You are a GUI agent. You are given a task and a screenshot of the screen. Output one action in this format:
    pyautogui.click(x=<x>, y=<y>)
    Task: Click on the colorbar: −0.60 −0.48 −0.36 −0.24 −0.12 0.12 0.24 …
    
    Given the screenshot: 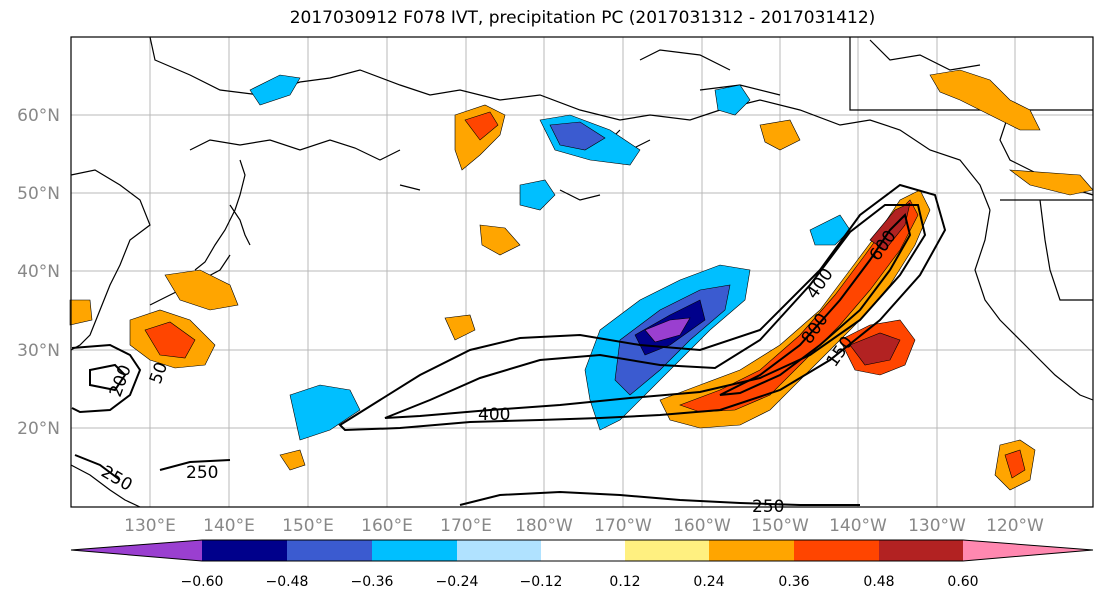 What is the action you would take?
    pyautogui.click(x=582, y=564)
    